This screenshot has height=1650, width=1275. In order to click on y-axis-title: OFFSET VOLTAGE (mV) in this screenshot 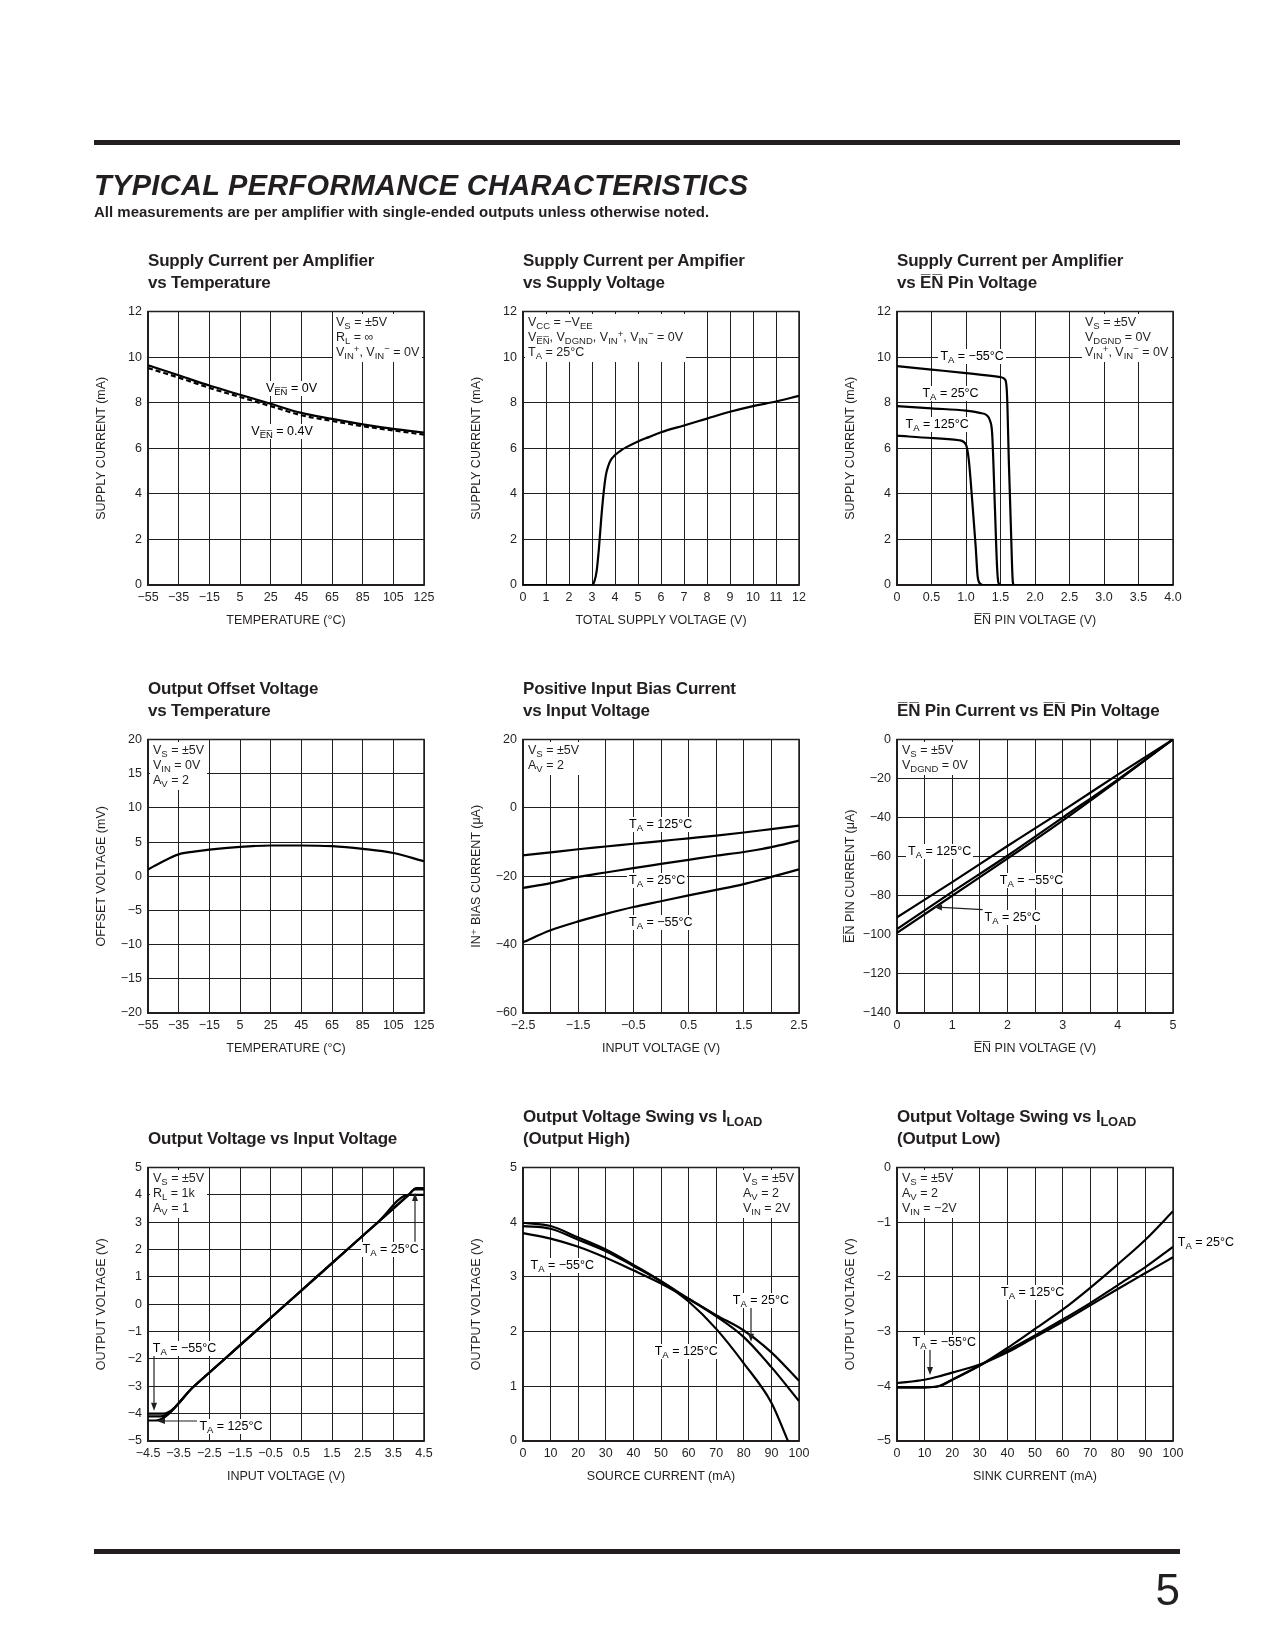, I will do `click(100, 876)`.